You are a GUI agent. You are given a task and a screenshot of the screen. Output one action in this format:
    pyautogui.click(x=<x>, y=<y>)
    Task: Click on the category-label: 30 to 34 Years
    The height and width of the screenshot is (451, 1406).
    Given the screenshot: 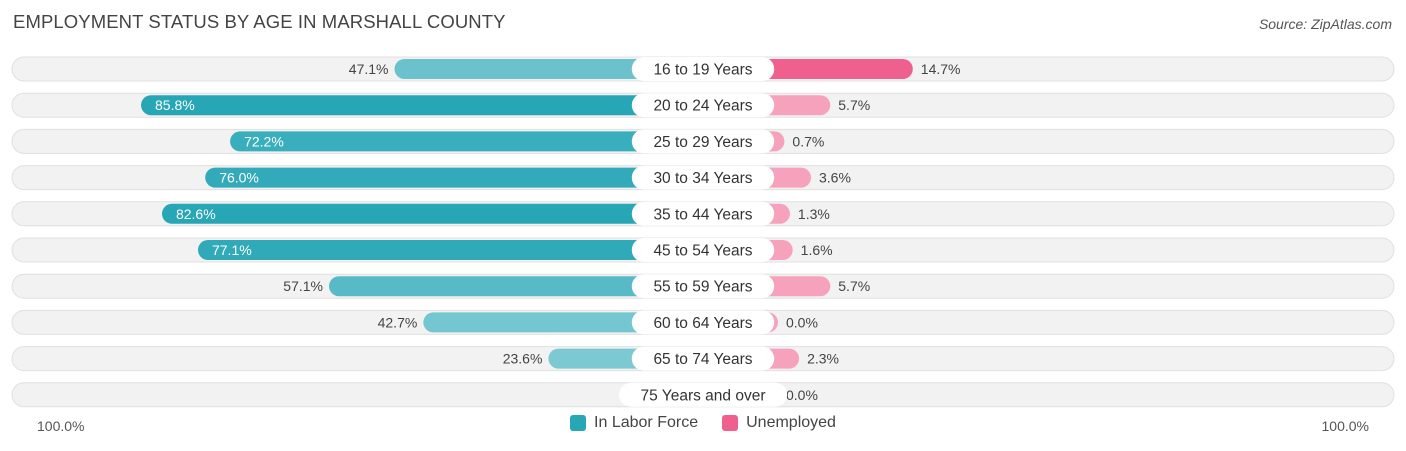 What is the action you would take?
    pyautogui.click(x=702, y=178)
    